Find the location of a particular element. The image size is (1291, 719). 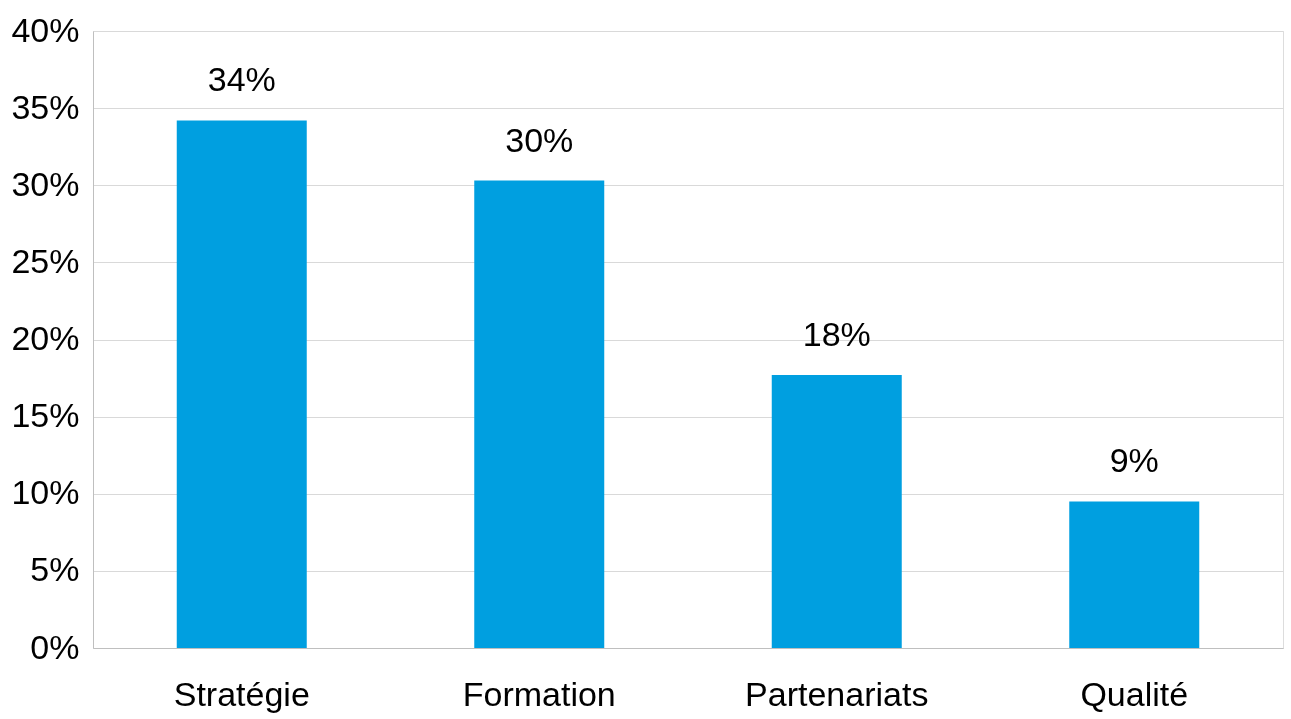

y-tick-label: 40% is located at coordinates (45, 29).